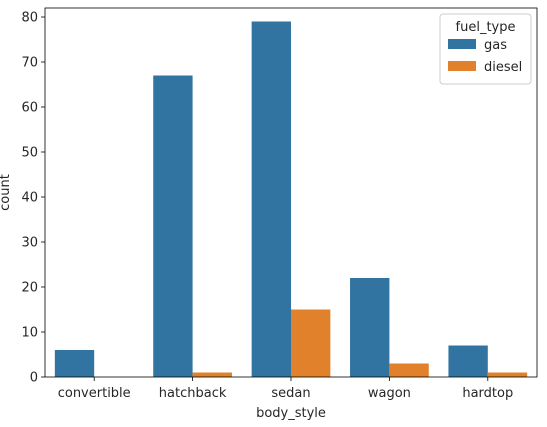 The width and height of the screenshot is (547, 427). Describe the element at coordinates (409, 370) in the screenshot. I see `bar-diesel-wagon` at that location.